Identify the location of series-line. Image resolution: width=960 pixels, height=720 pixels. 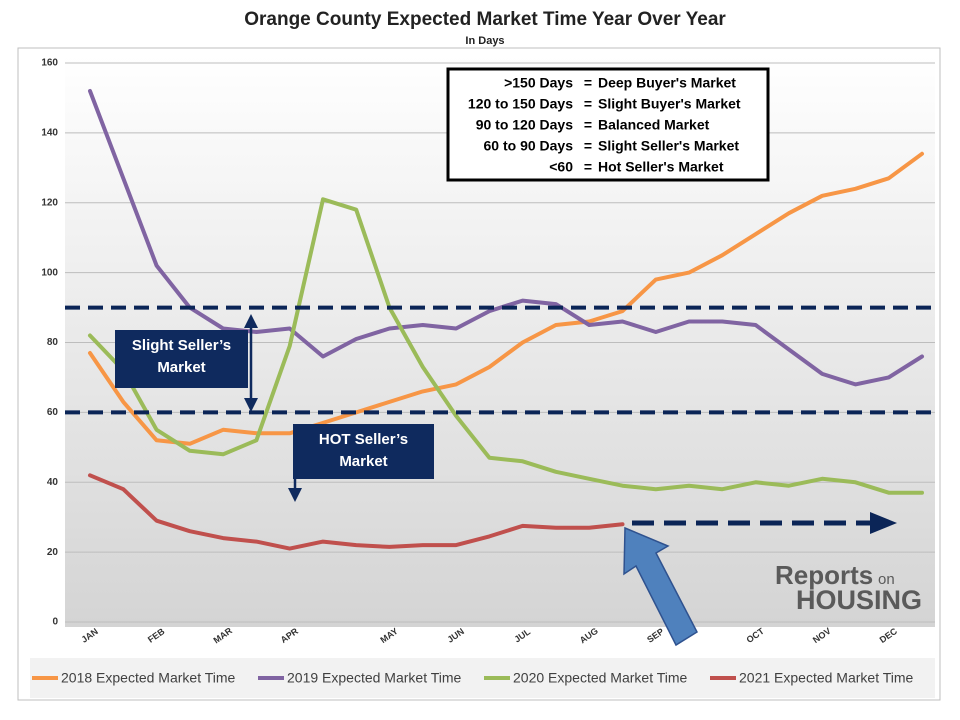
(356, 512).